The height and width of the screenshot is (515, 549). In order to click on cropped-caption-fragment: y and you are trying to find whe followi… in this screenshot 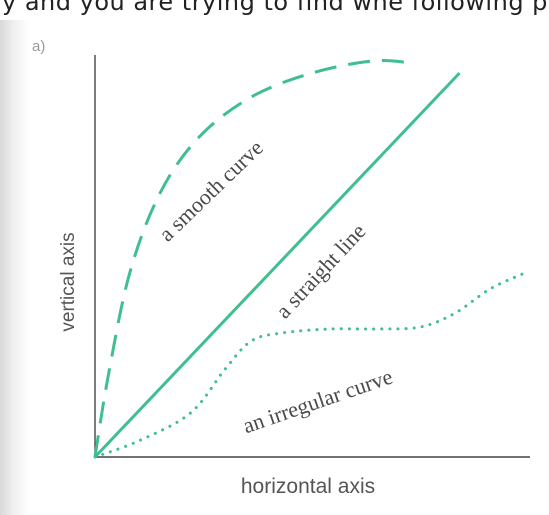, I will do `click(275, 8)`.